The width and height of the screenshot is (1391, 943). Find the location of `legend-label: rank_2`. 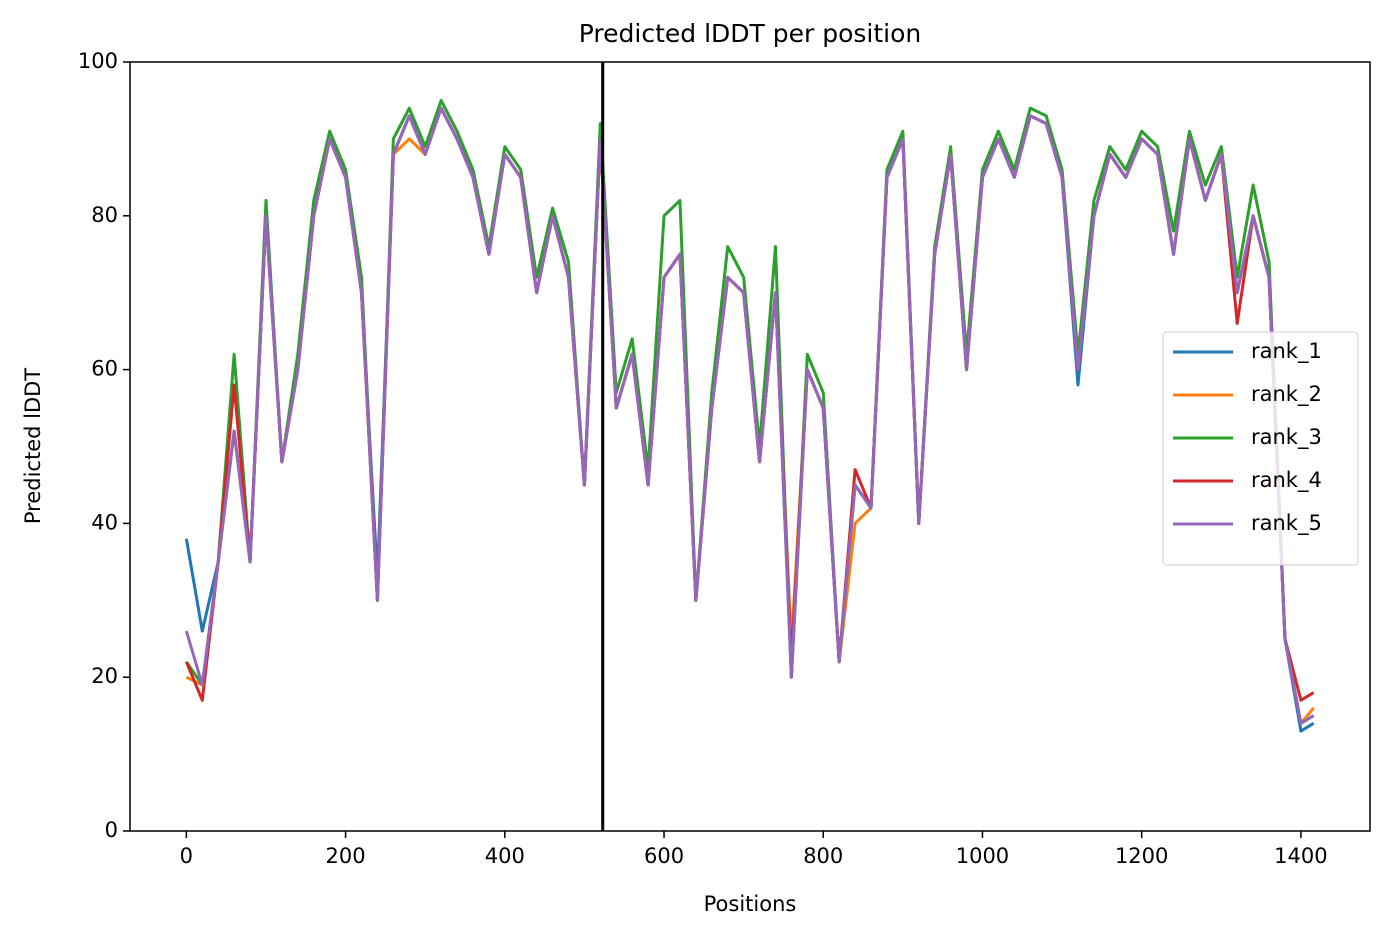

legend-label: rank_2 is located at coordinates (1286, 394).